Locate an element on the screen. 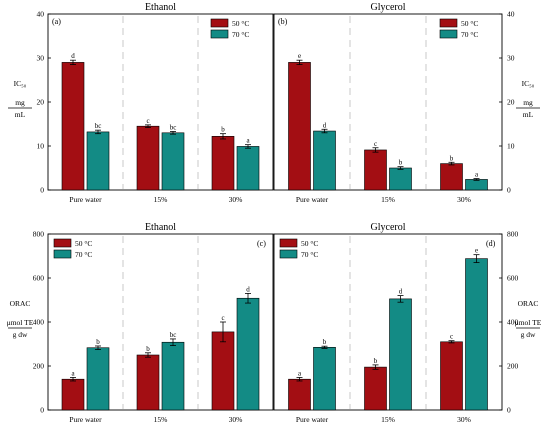  panel-label: (c) is located at coordinates (261, 243).